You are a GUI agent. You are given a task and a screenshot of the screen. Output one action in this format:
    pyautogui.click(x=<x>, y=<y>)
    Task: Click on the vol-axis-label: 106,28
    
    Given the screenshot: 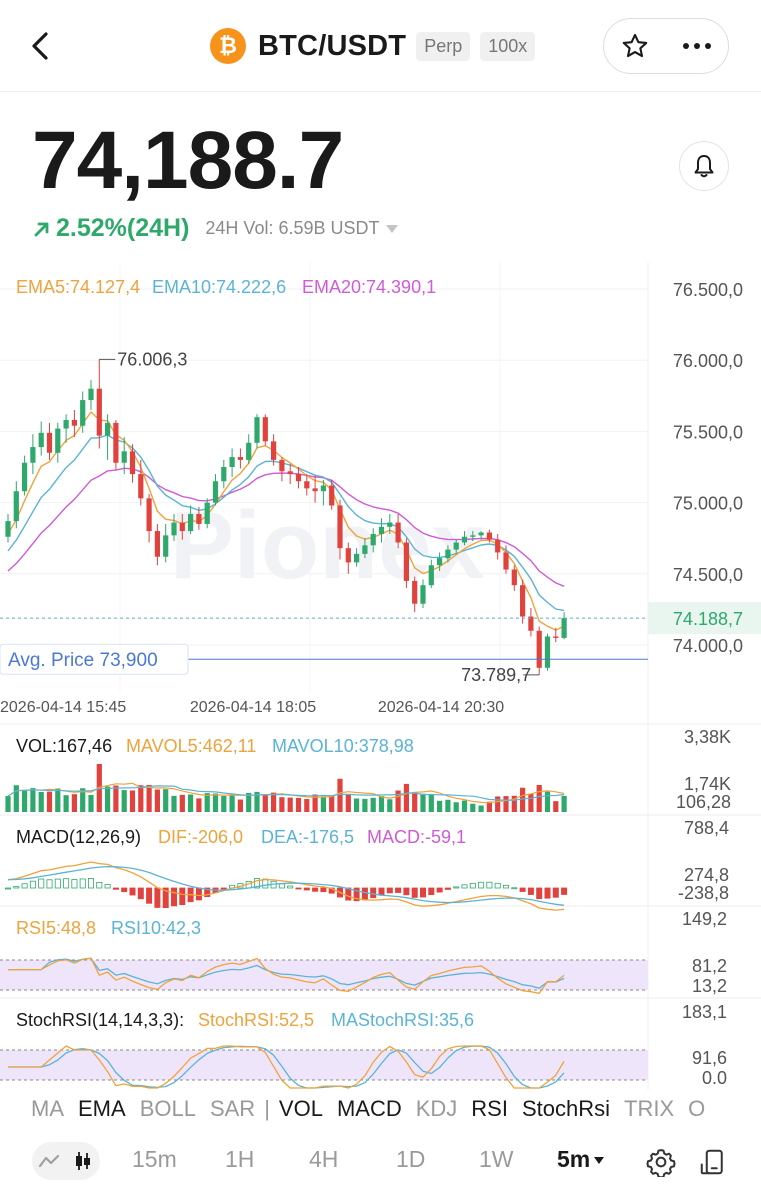 What is the action you would take?
    pyautogui.click(x=703, y=802)
    